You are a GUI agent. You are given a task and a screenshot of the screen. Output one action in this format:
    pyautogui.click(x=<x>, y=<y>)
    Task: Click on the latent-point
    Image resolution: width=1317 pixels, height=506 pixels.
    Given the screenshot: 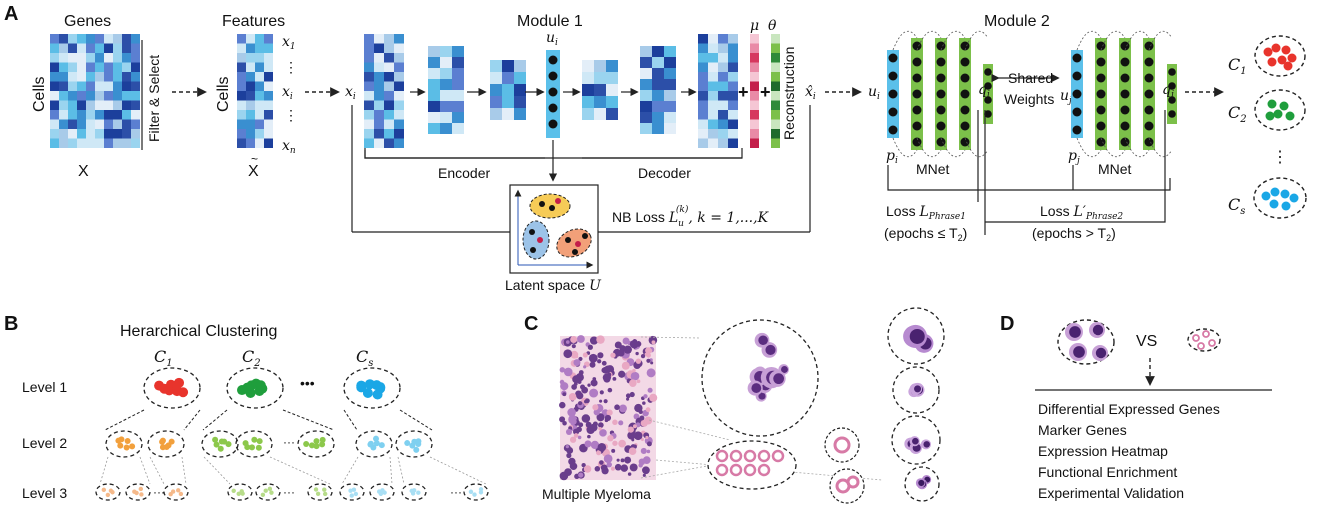 What is the action you would take?
    pyautogui.click(x=542, y=204)
    